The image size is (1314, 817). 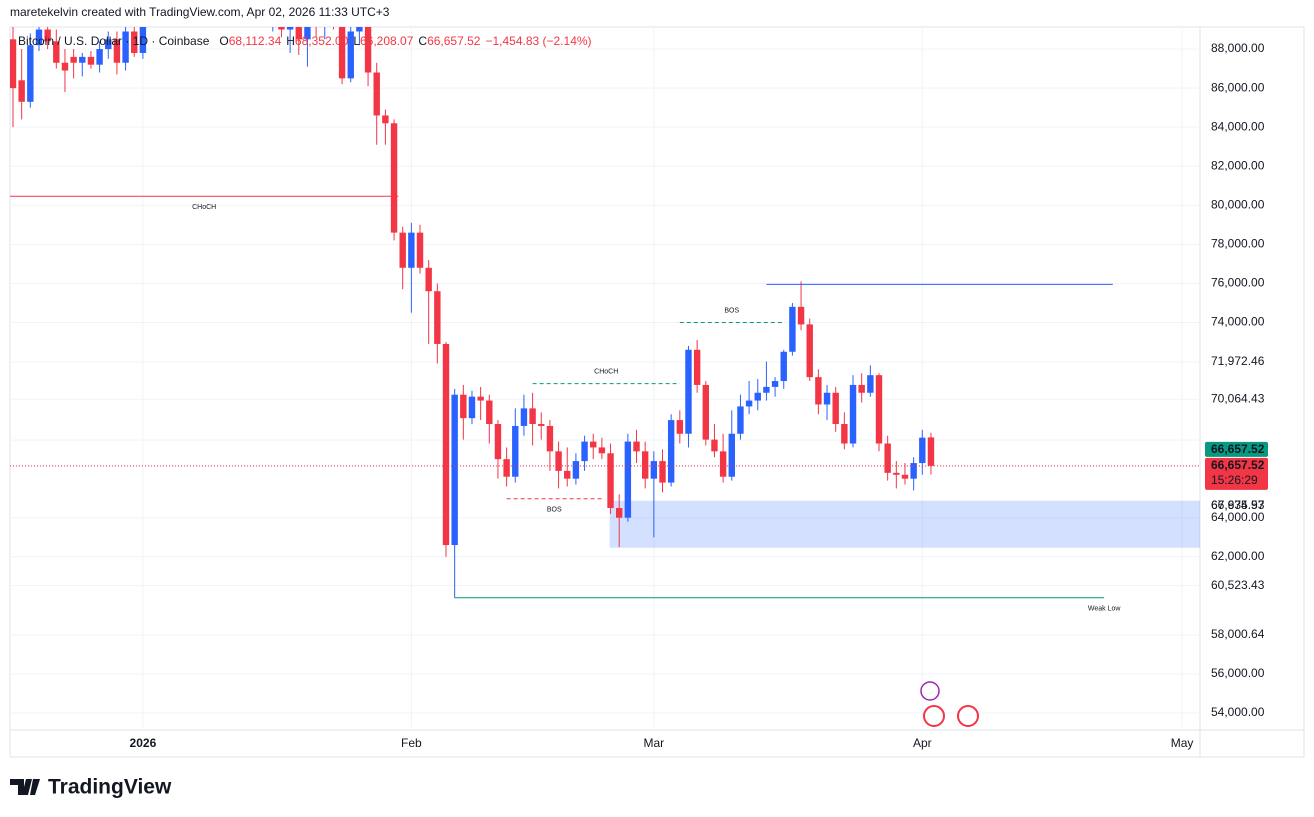 I want to click on y-tick-label: 70,064.43, so click(x=1238, y=398).